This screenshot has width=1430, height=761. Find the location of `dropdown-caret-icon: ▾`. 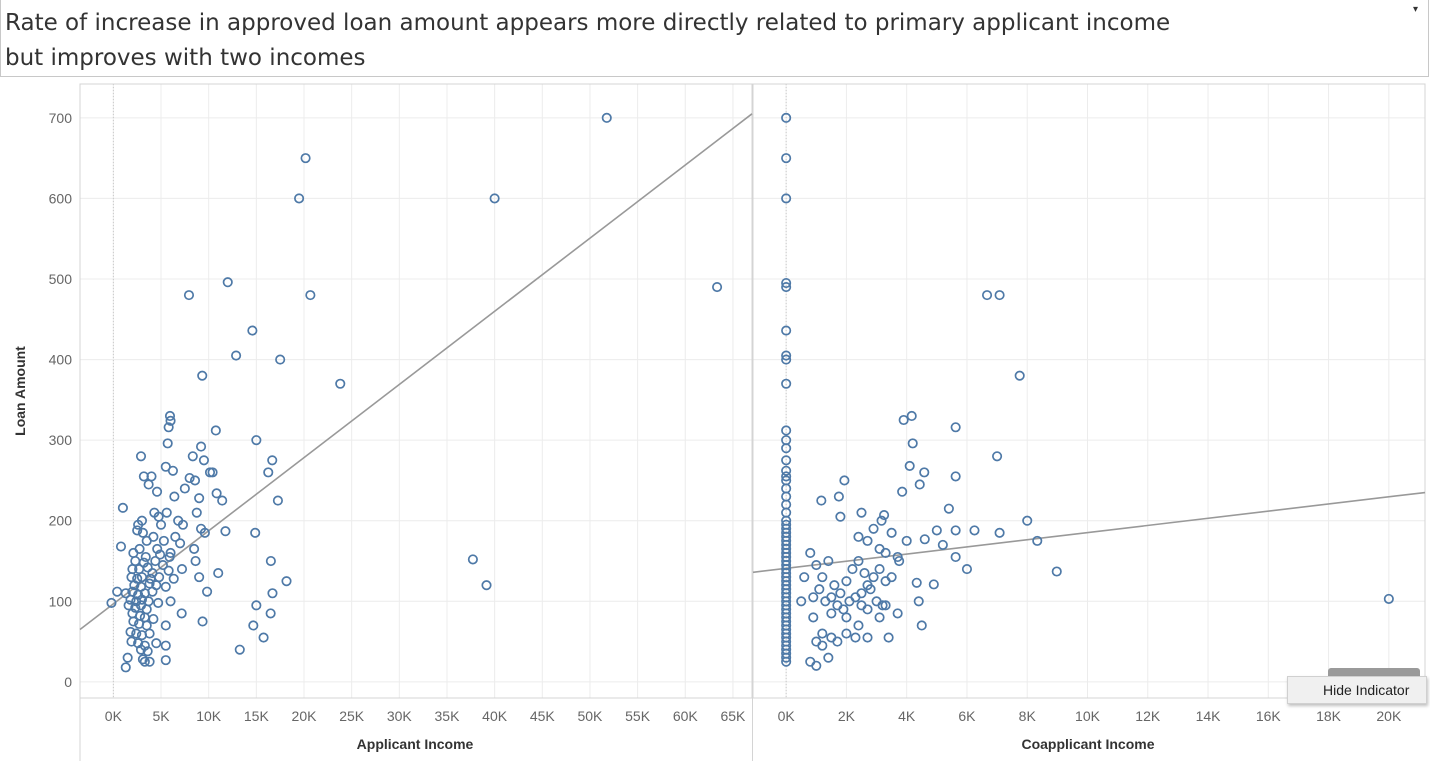

dropdown-caret-icon: ▾ is located at coordinates (1415, 9).